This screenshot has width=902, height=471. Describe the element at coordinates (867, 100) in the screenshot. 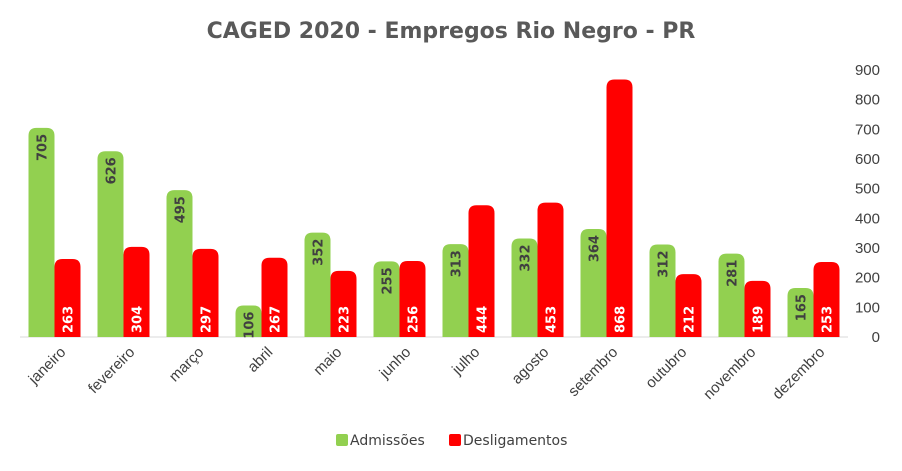

I see `y-tick-label: 800` at that location.